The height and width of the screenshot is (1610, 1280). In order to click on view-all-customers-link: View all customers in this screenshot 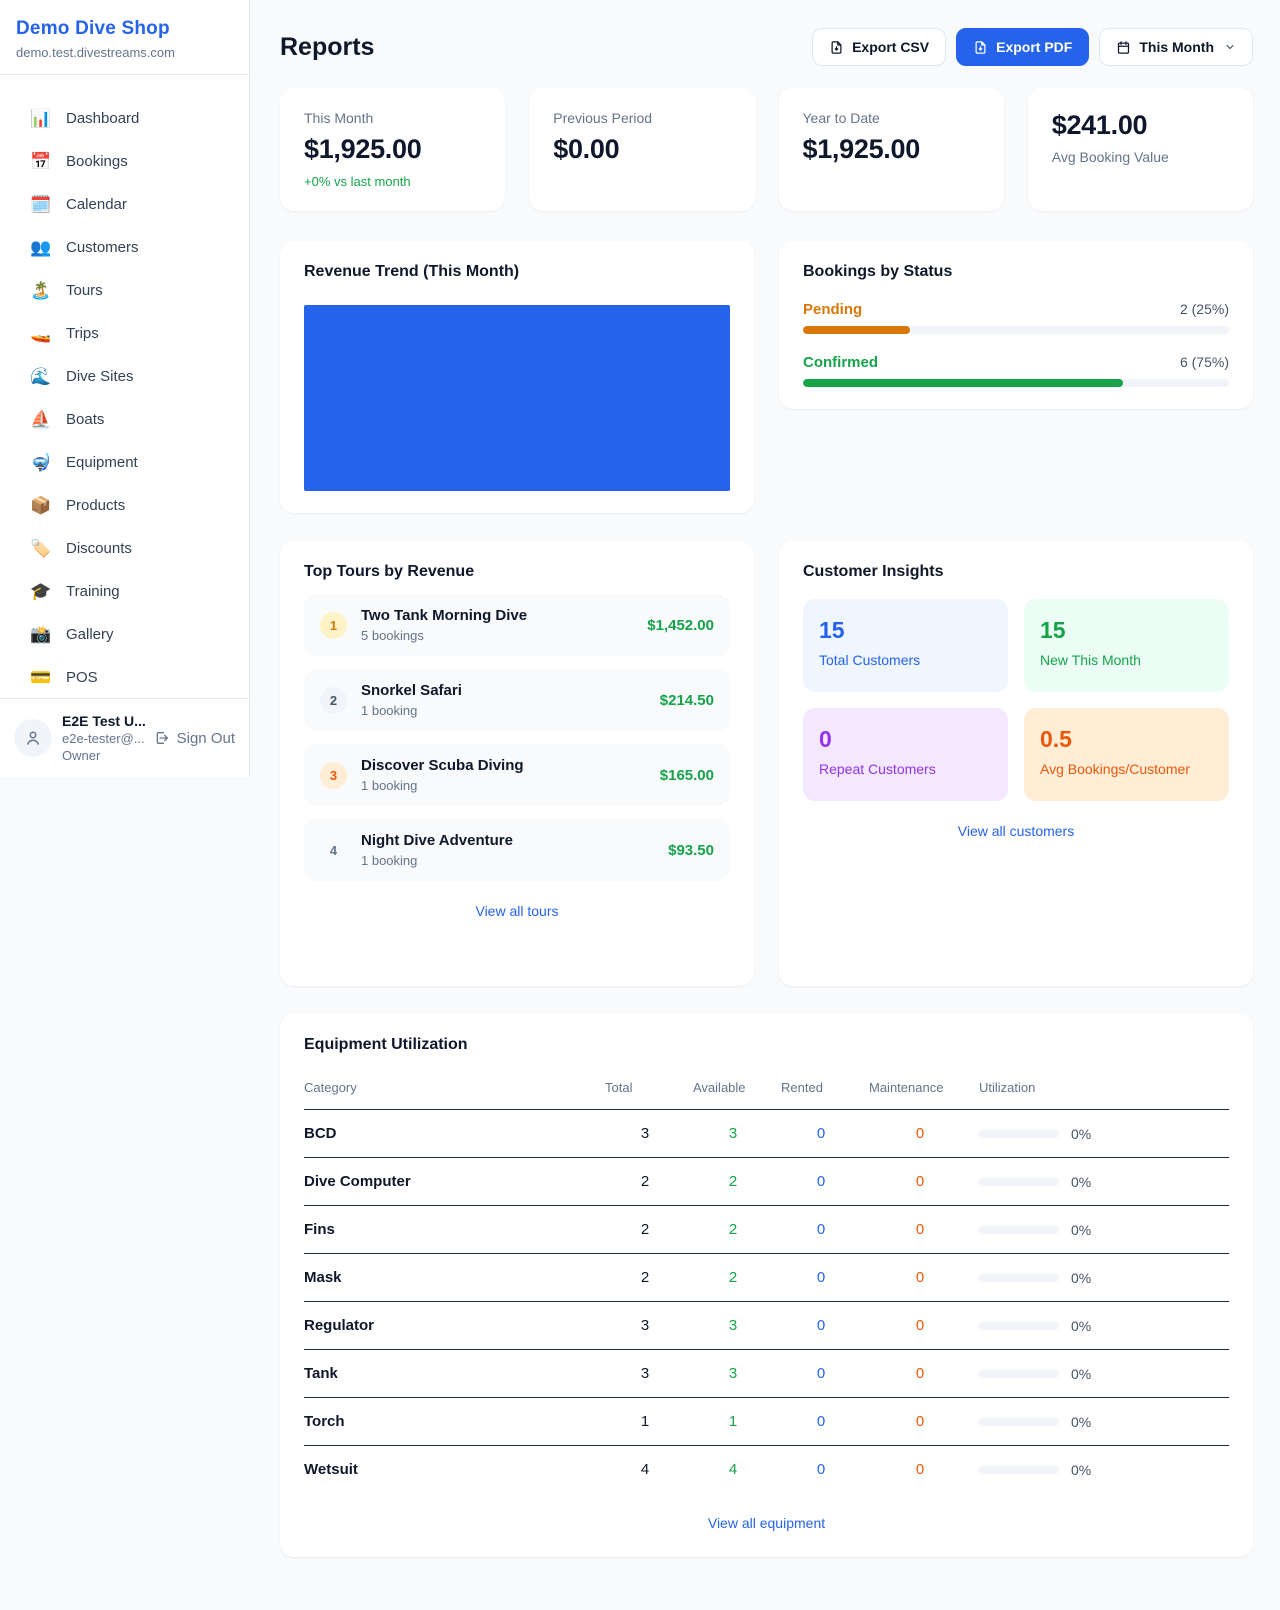, I will do `click(1016, 831)`.